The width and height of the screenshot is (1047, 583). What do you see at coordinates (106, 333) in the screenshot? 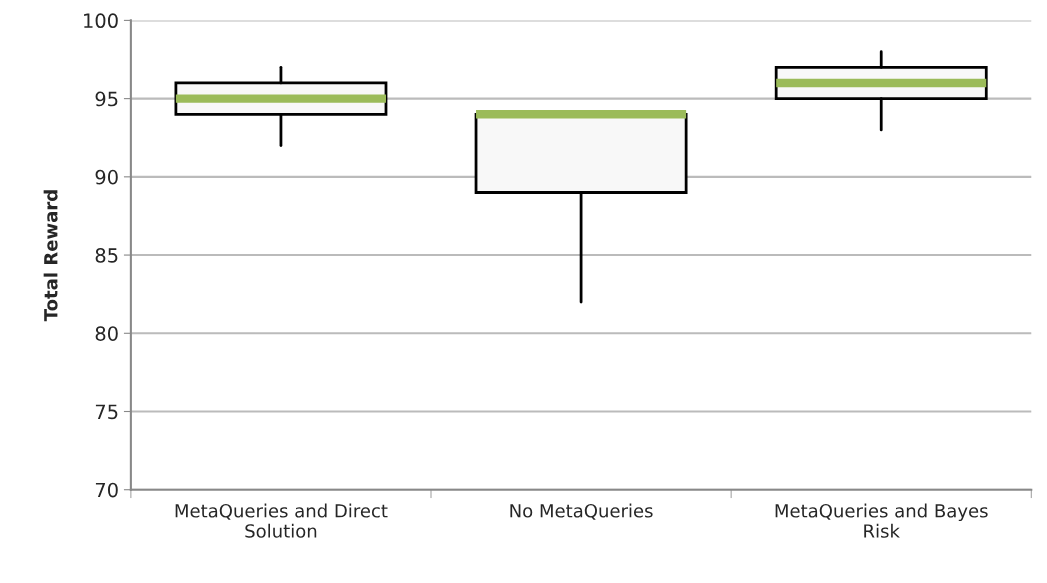
I see `y-tick-label: 80` at bounding box center [106, 333].